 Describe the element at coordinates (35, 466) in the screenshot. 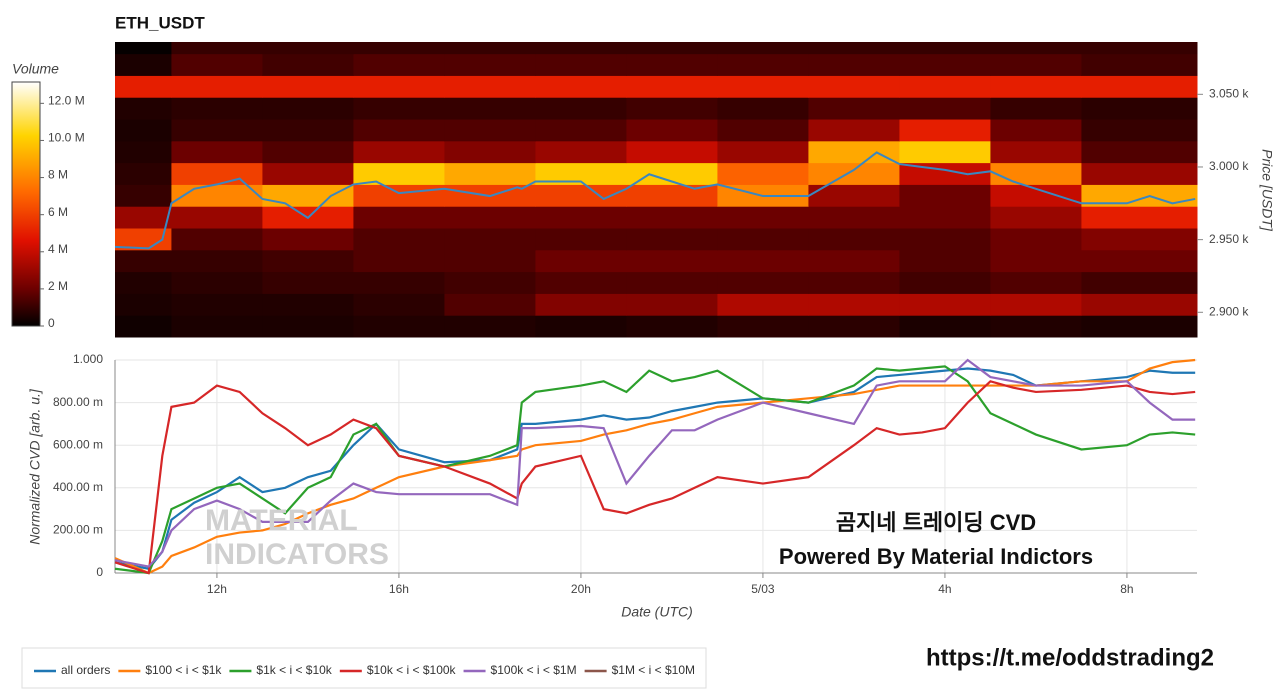

I see `y-axis-title: Normalized CVD [arb. u.]` at that location.